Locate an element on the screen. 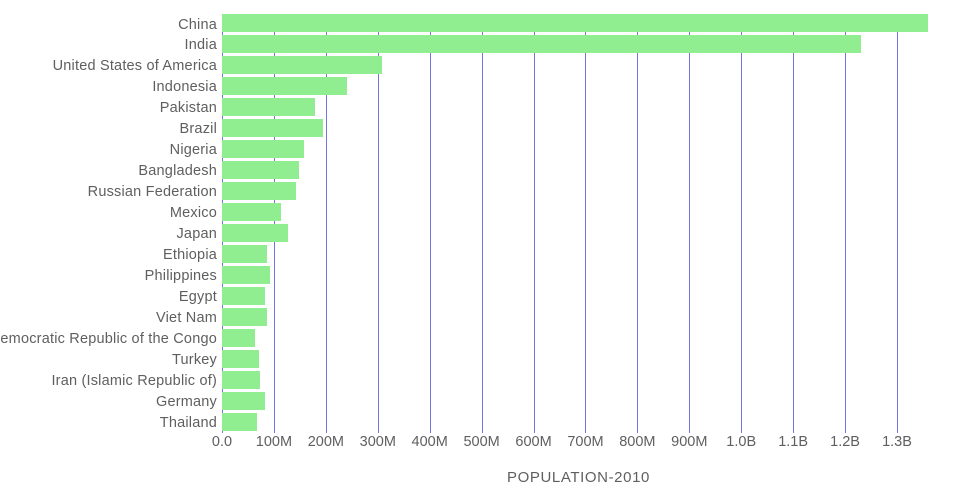 The width and height of the screenshot is (960, 500). category-label: Viet Nam is located at coordinates (186, 317).